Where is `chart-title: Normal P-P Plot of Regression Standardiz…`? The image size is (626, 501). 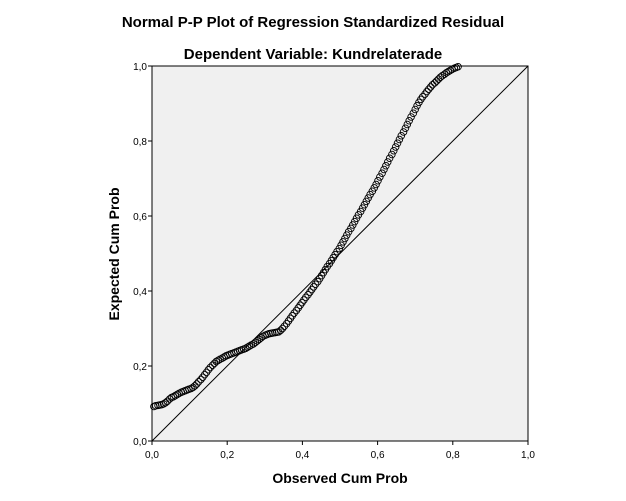 chart-title: Normal P-P Plot of Regression Standardiz… is located at coordinates (313, 22).